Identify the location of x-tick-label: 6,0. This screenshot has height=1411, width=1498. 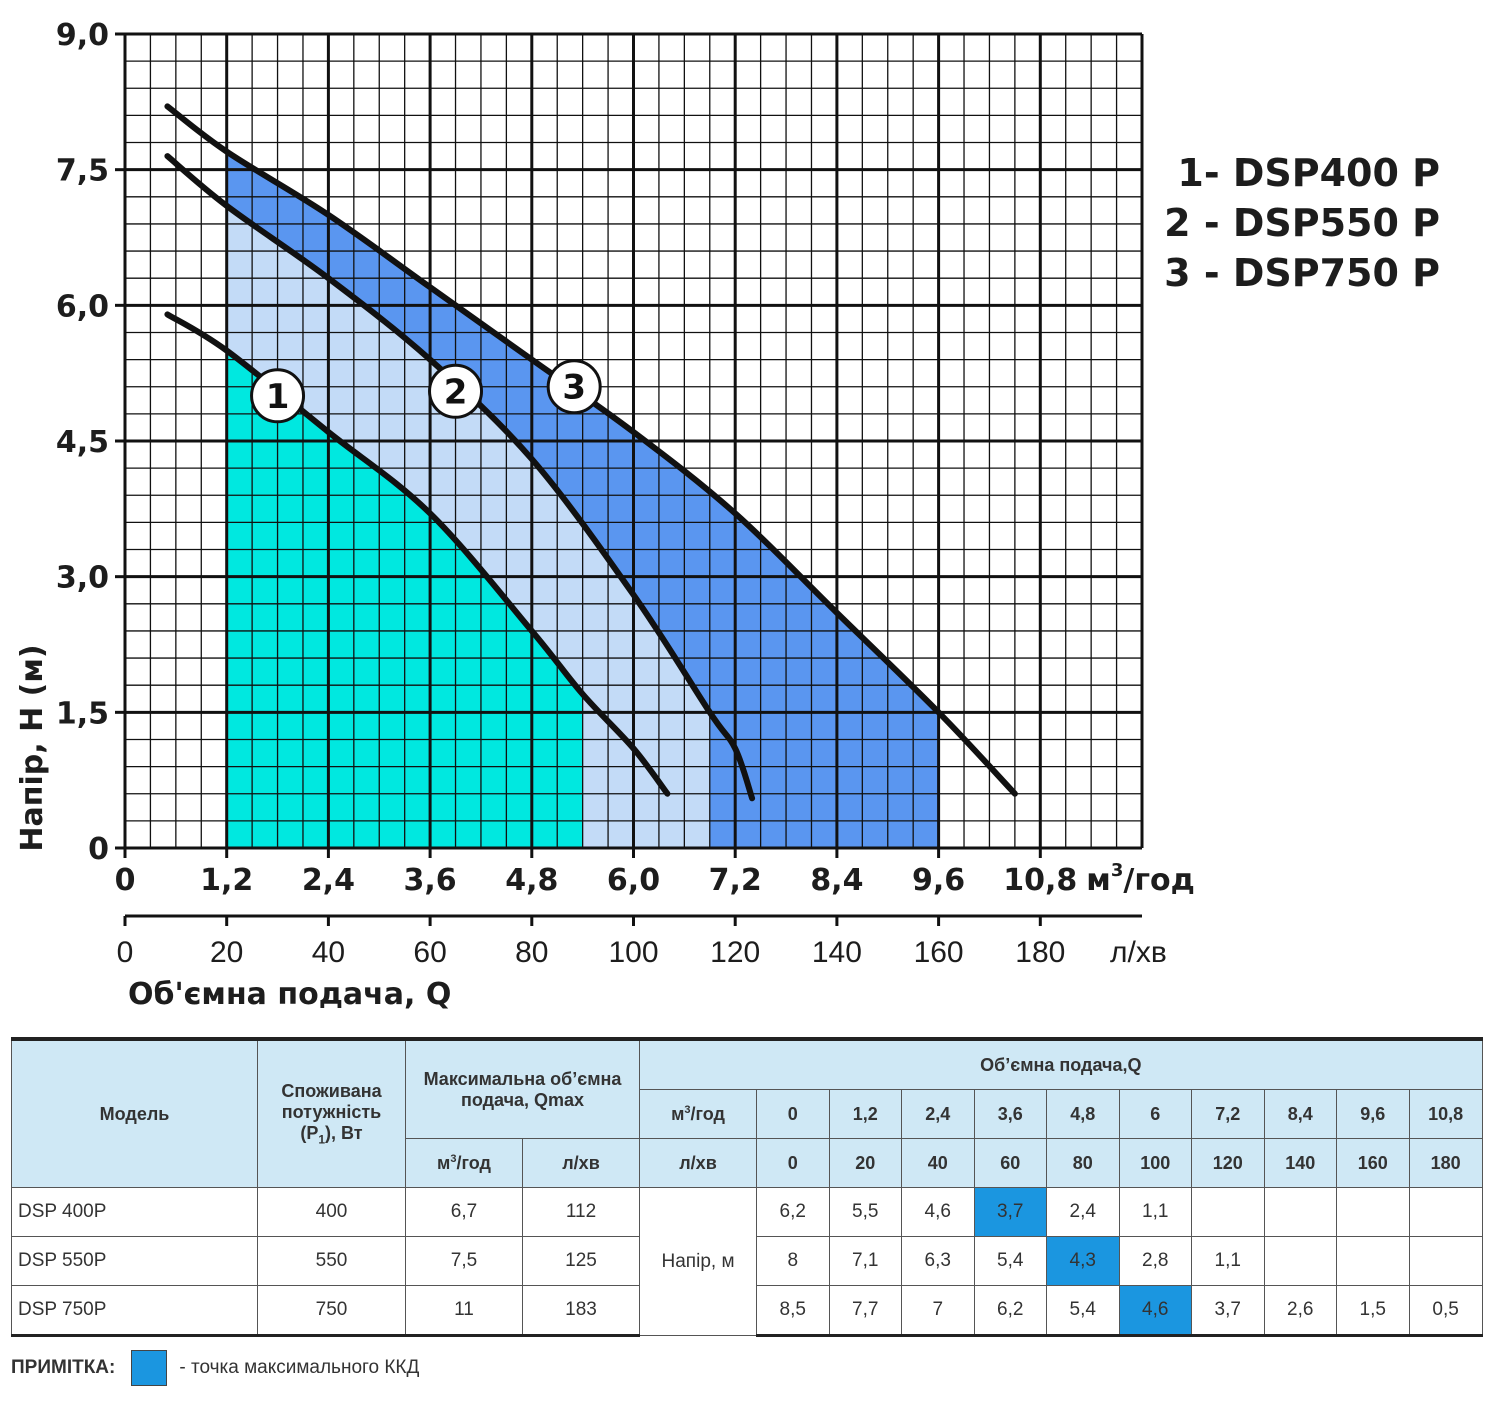
(633, 880).